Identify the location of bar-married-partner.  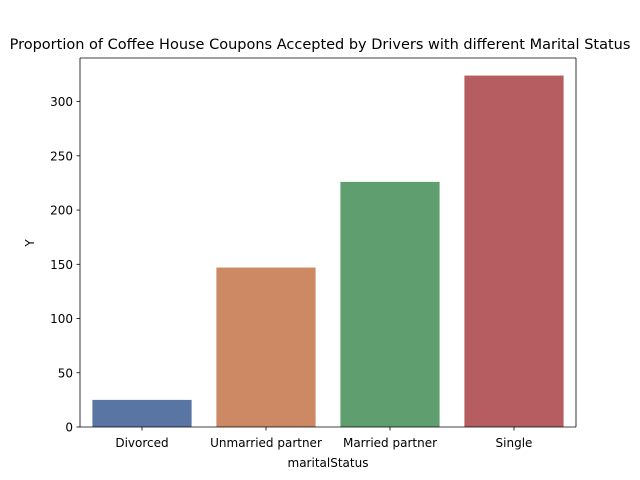
(390, 304).